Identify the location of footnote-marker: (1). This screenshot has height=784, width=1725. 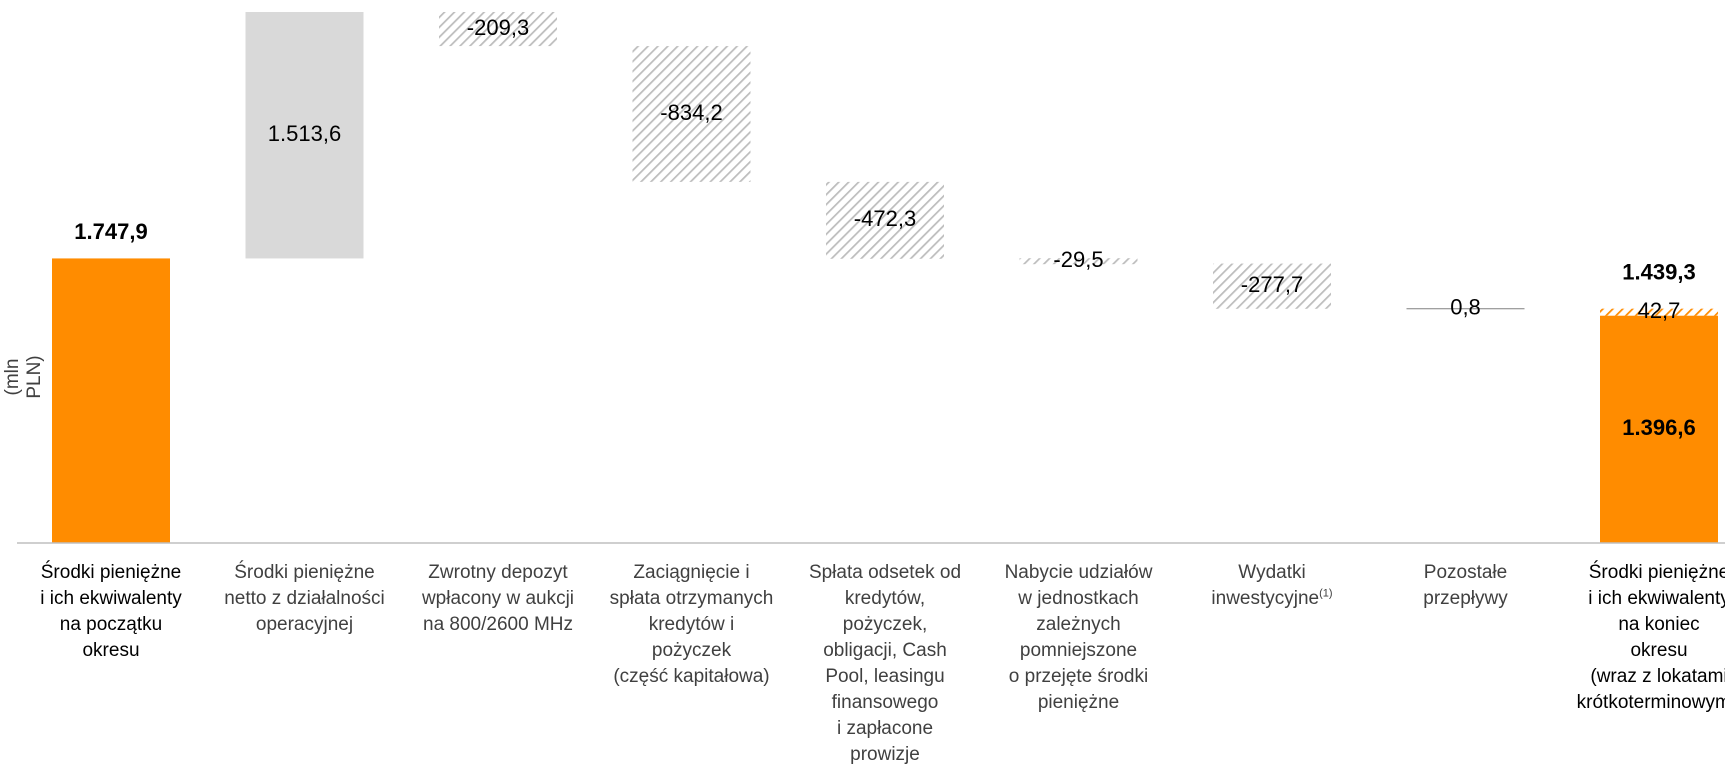
(1326, 593).